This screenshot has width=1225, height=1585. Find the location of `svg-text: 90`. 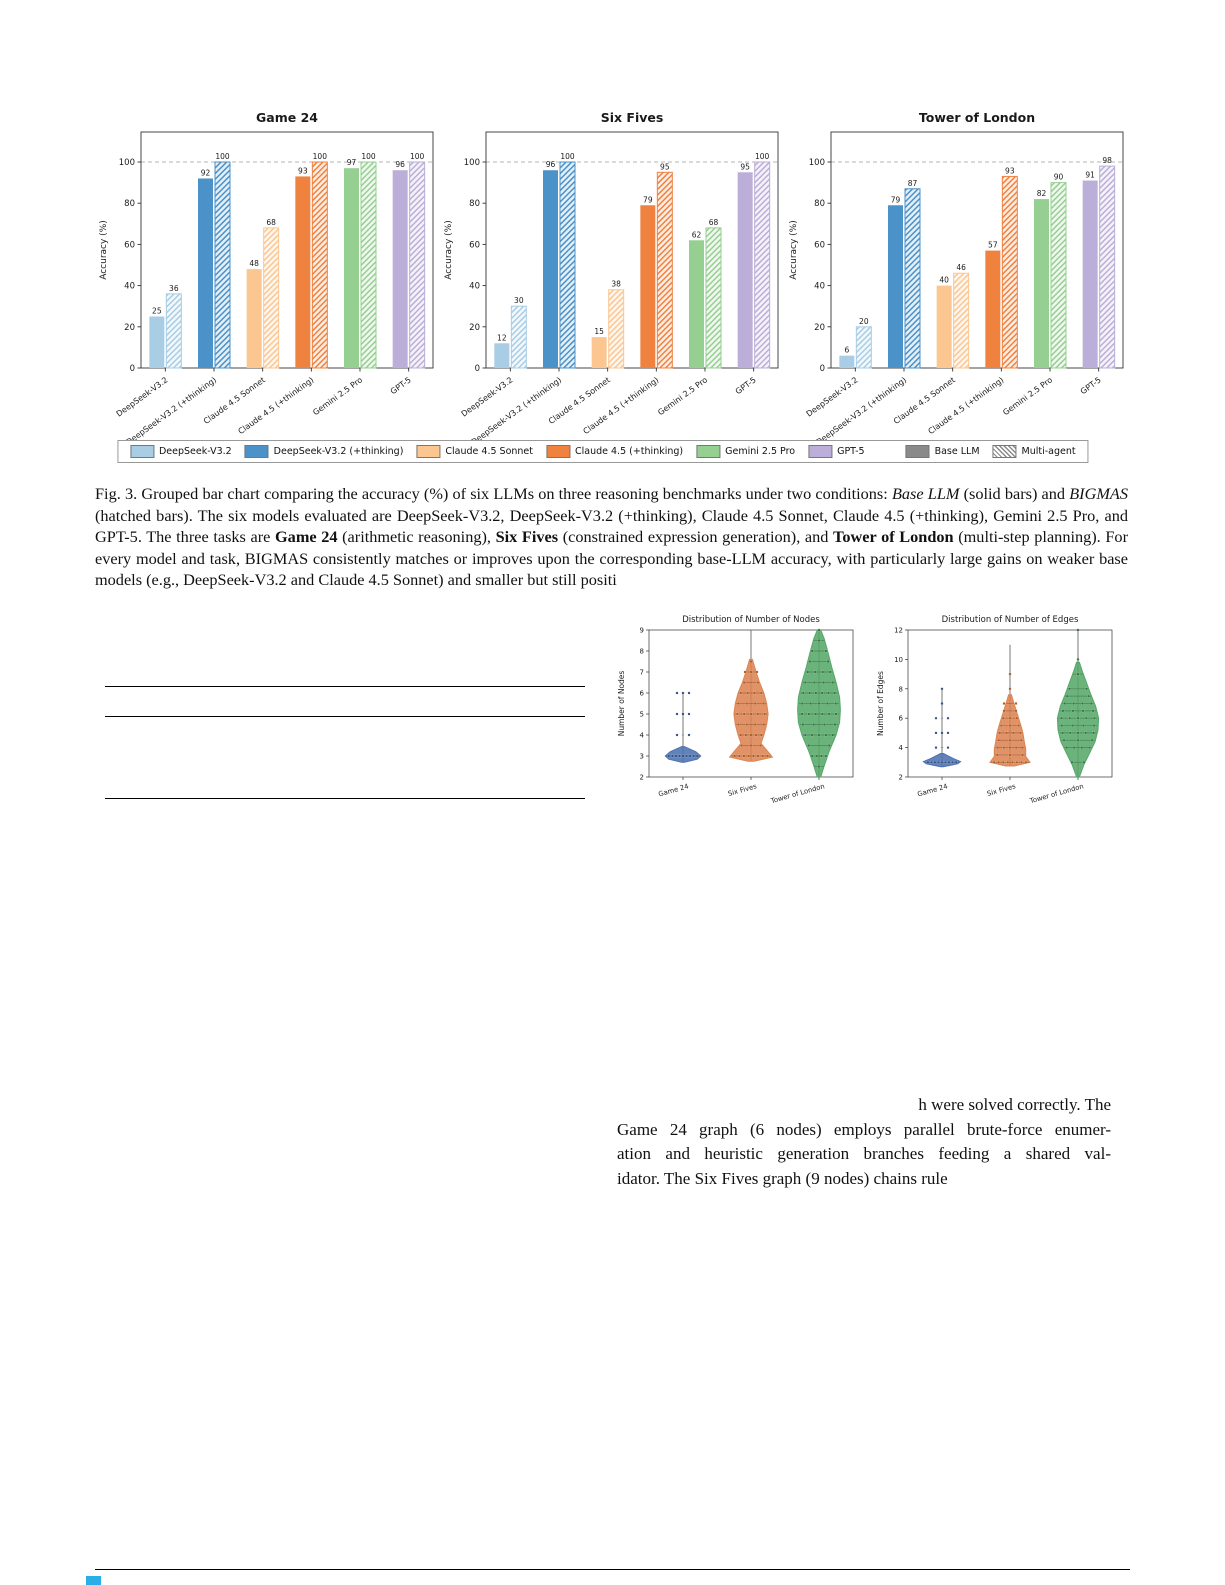

svg-text: 90 is located at coordinates (1059, 177).